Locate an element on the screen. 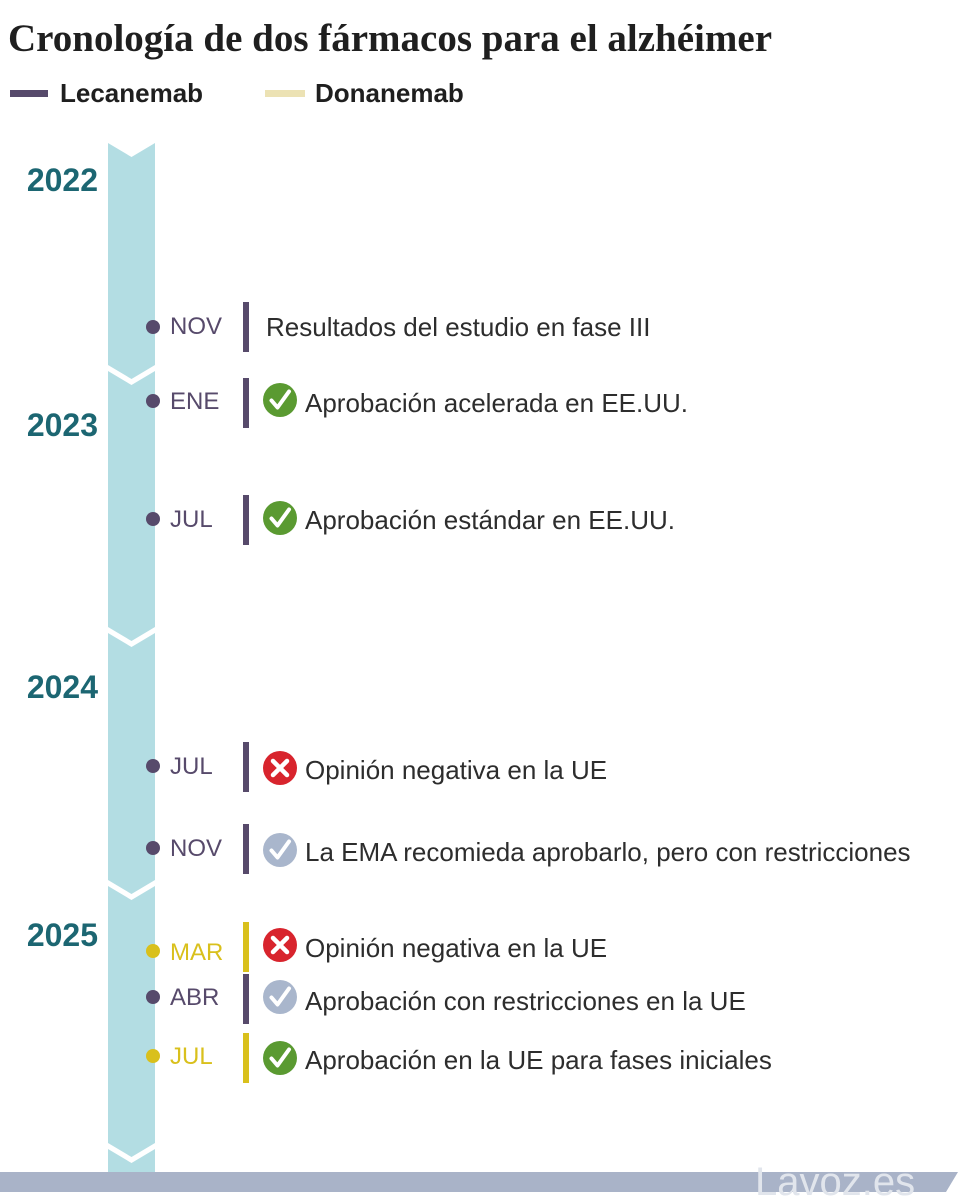  timeline-band-segment-2022 is located at coordinates (131, 261).